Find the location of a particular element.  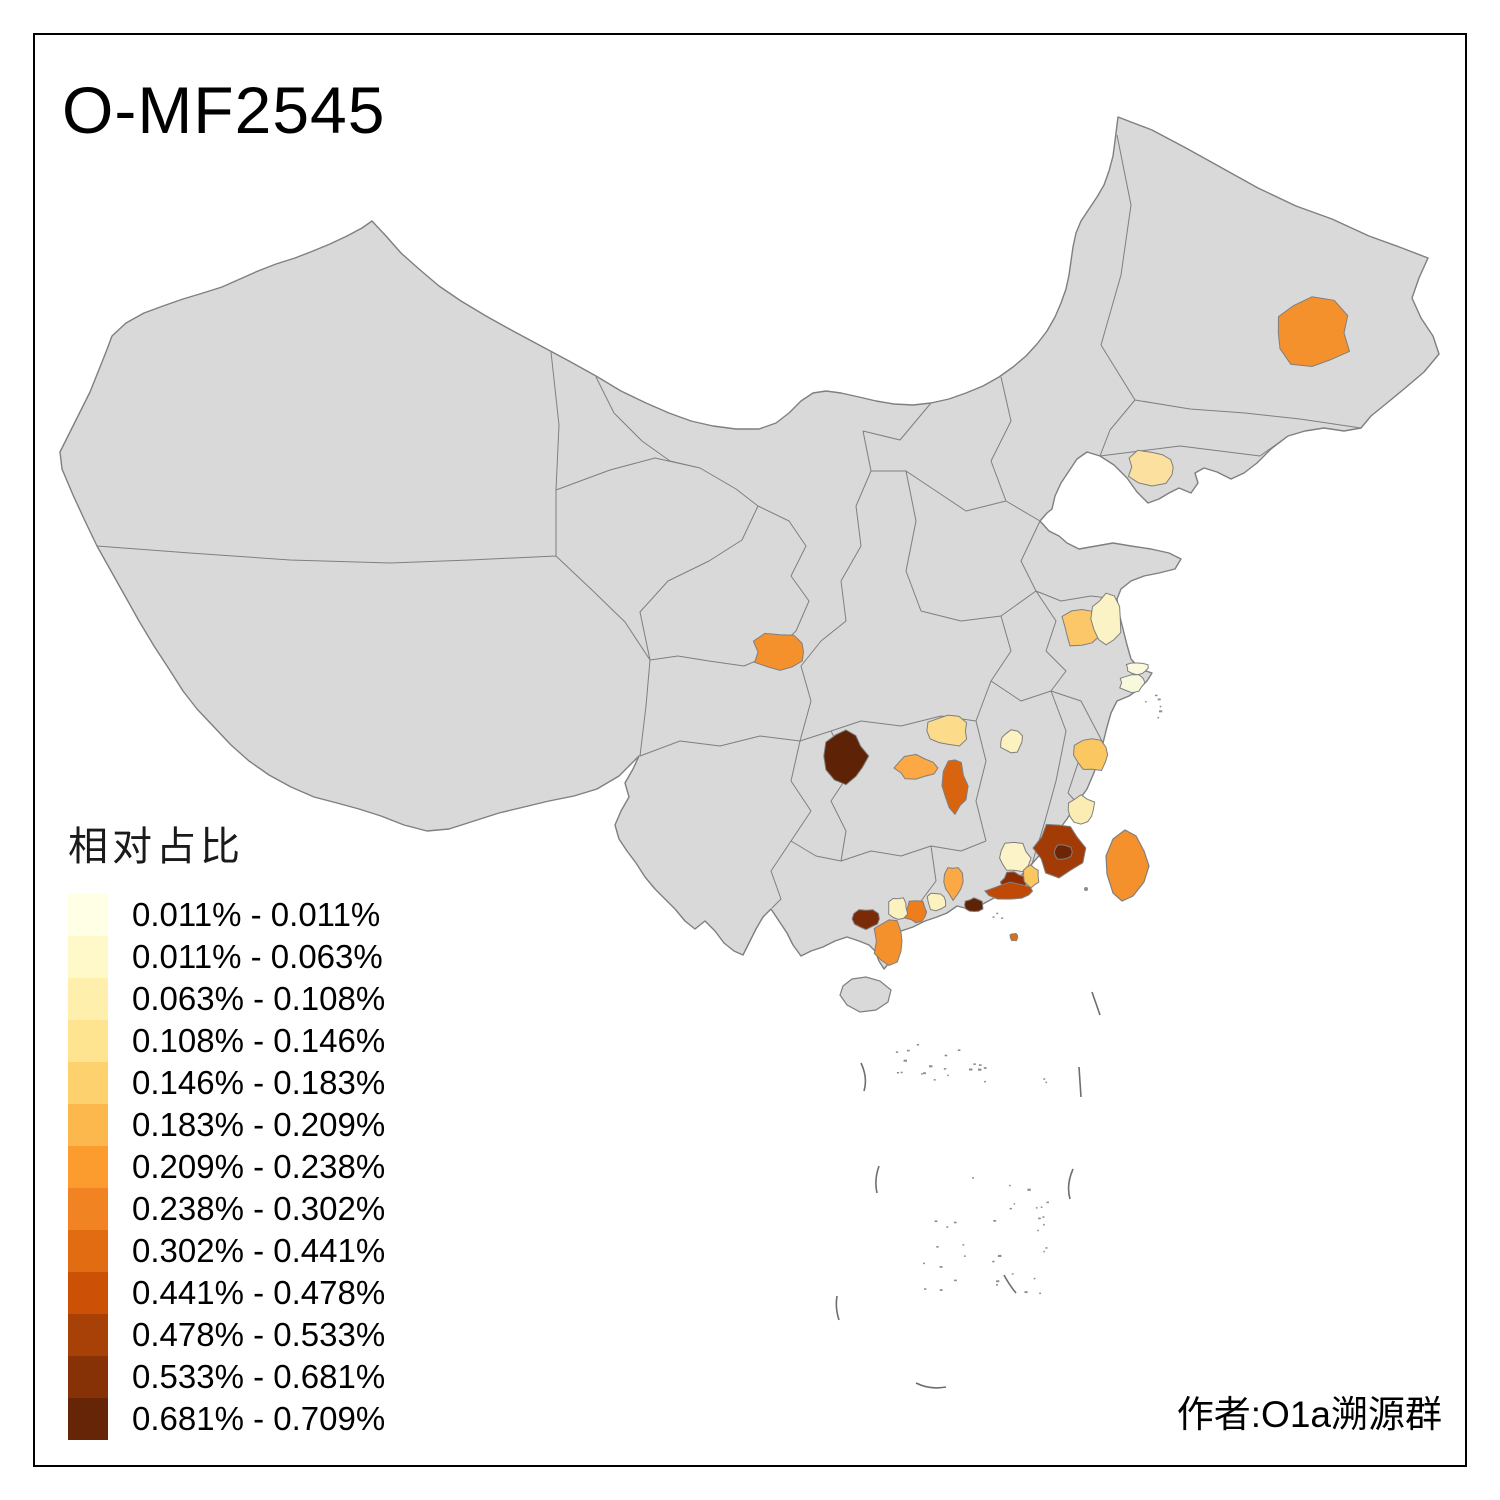

legend-item: 0.183% - 0.209% is located at coordinates (226, 1125).